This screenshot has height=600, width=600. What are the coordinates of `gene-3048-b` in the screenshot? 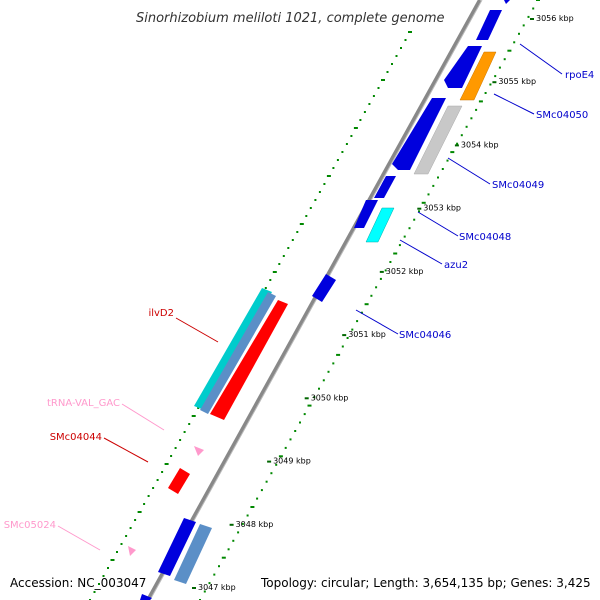 It's located at (193, 554).